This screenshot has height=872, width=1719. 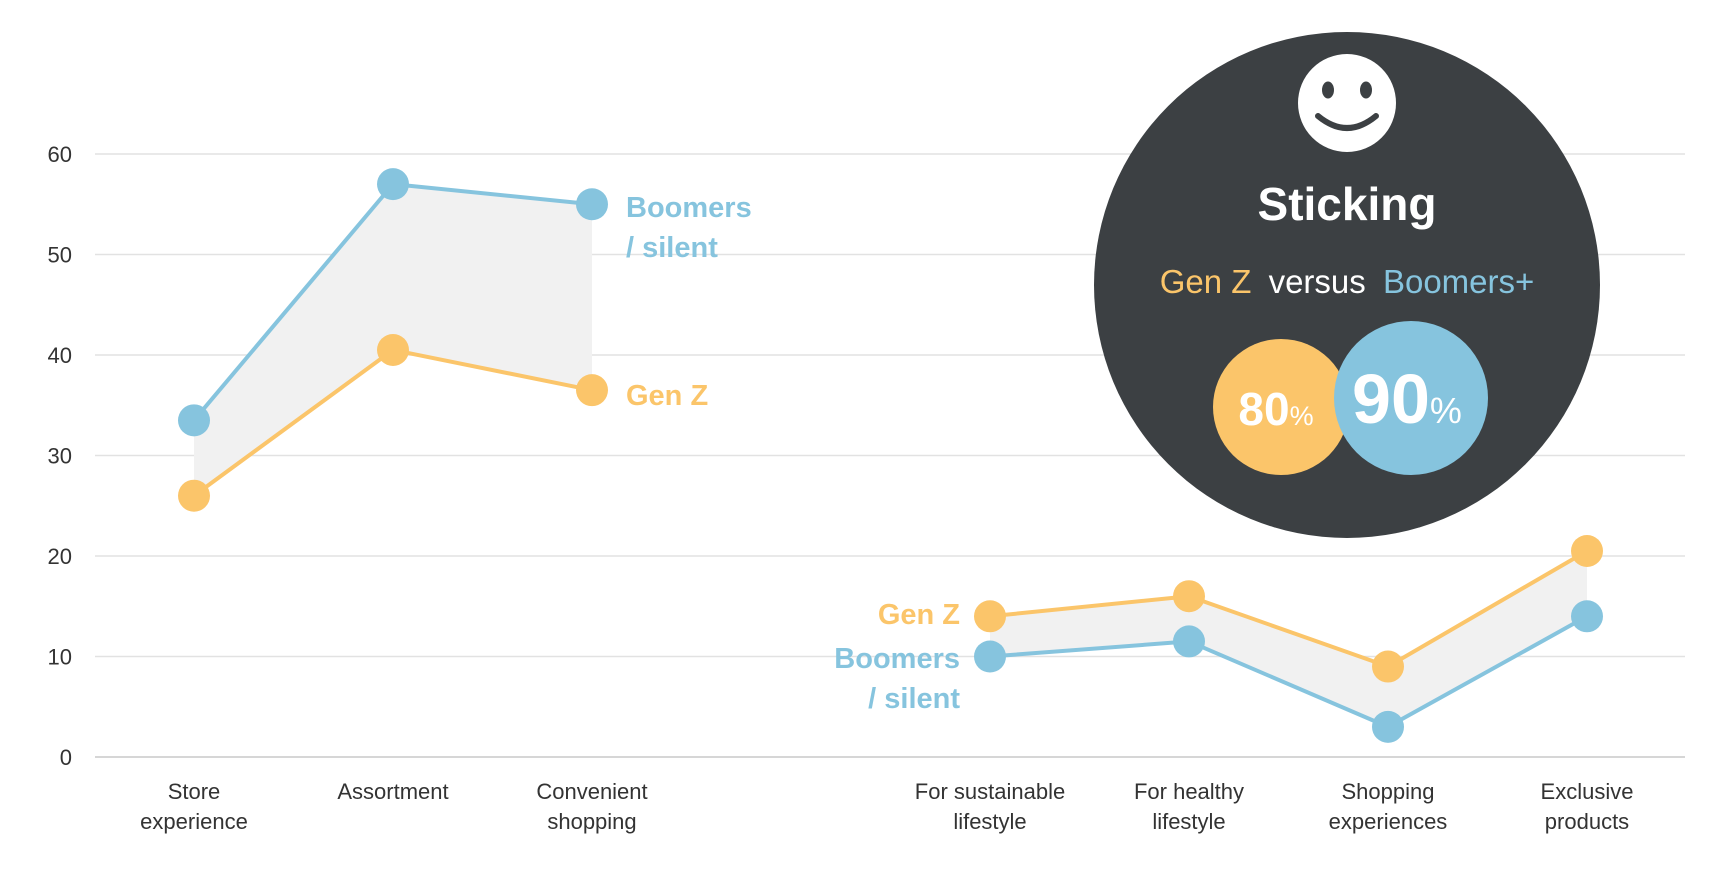 What do you see at coordinates (194, 821) in the screenshot?
I see `x-category-0-line-2: experience` at bounding box center [194, 821].